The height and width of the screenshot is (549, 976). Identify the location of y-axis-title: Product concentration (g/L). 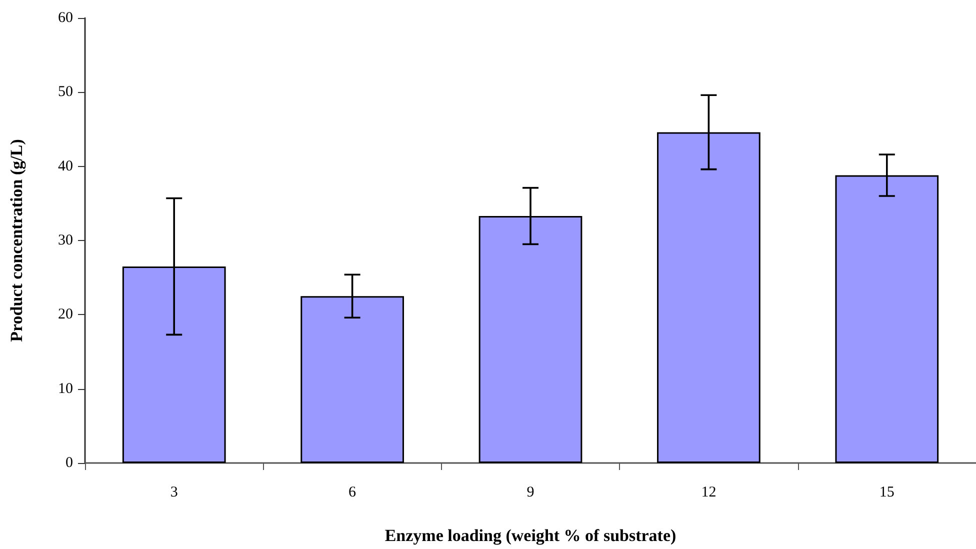
(16, 240).